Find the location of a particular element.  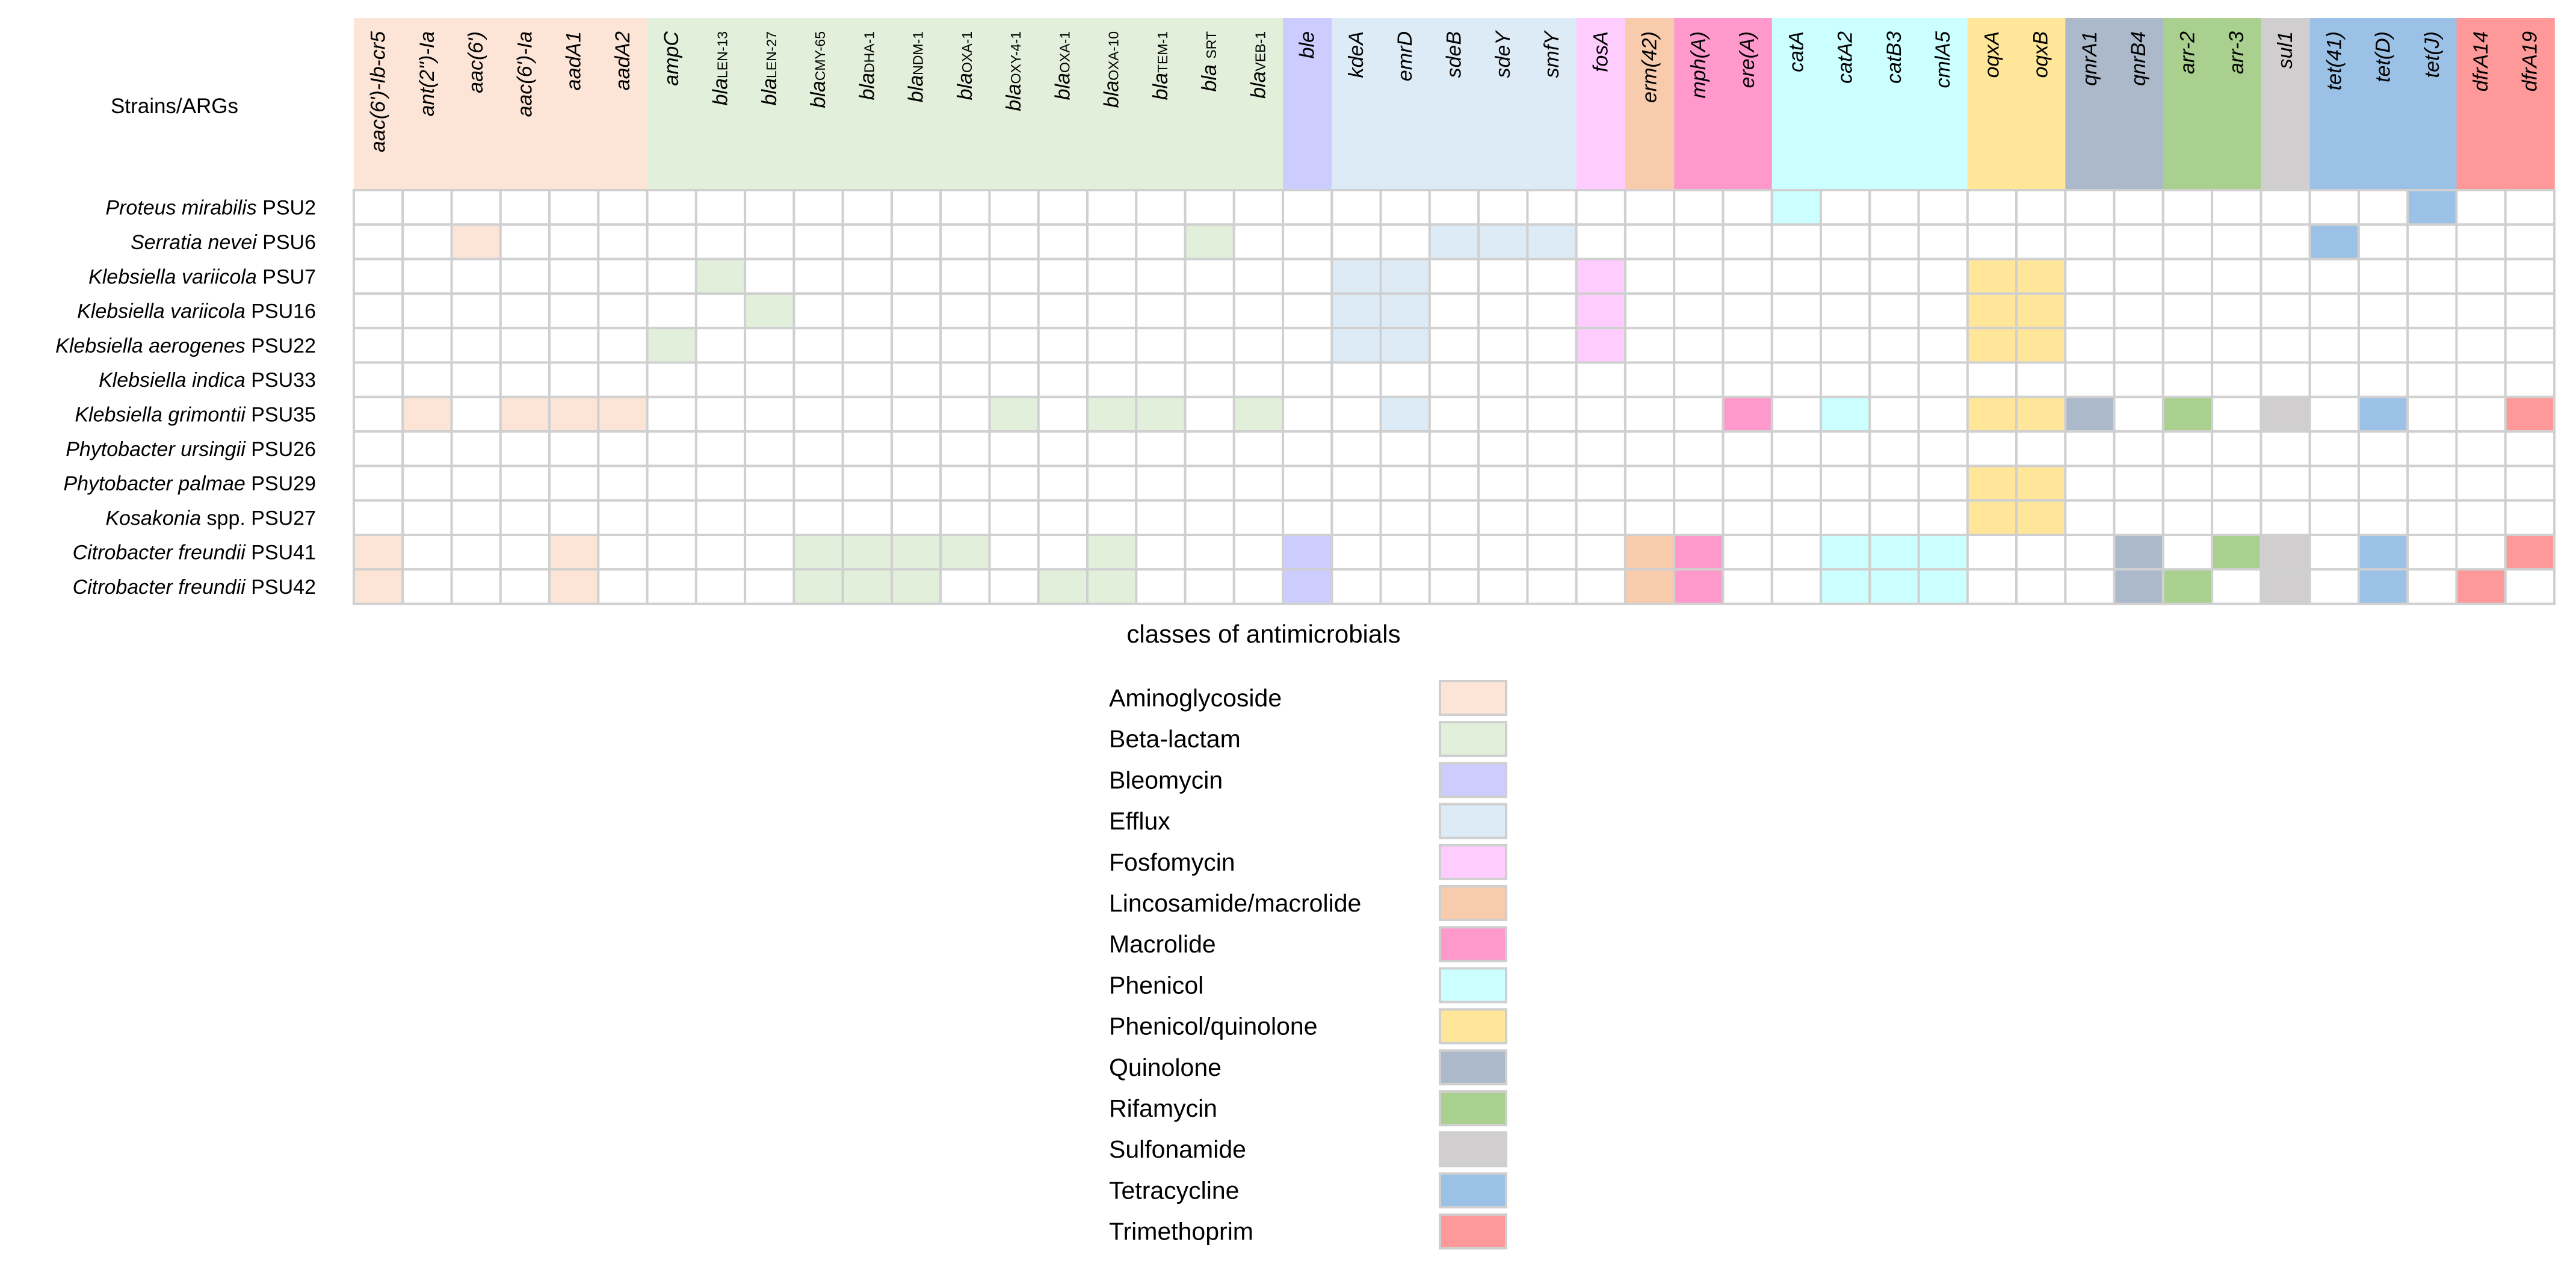

gene-subscript: TEM-1 is located at coordinates (1162, 52).